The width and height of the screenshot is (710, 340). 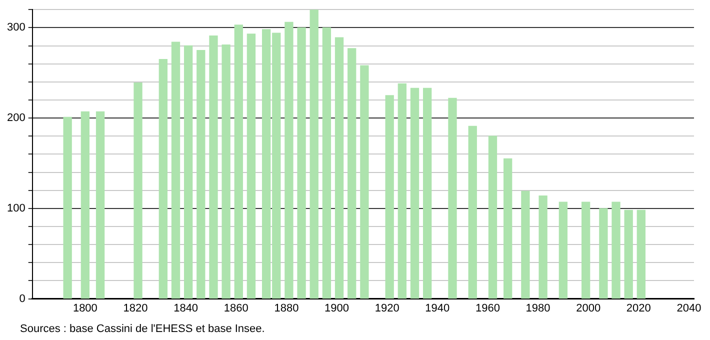 What do you see at coordinates (186, 308) in the screenshot?
I see `x-tick-label: 1840` at bounding box center [186, 308].